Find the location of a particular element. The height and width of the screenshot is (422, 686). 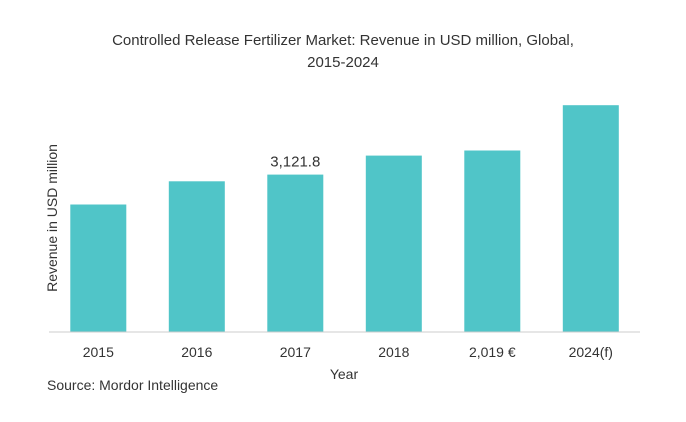

data-labels-group: 3,121.8 is located at coordinates (295, 162).